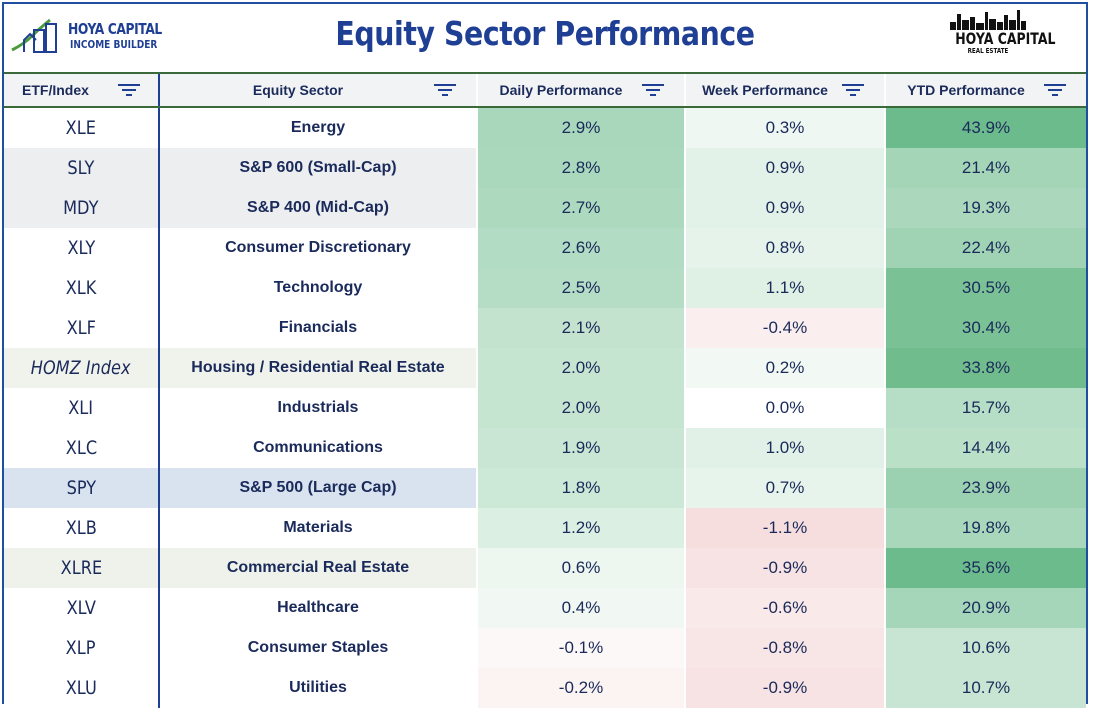 The height and width of the screenshot is (710, 1094). I want to click on daily-performance-cell: 2.0%, so click(582, 408).